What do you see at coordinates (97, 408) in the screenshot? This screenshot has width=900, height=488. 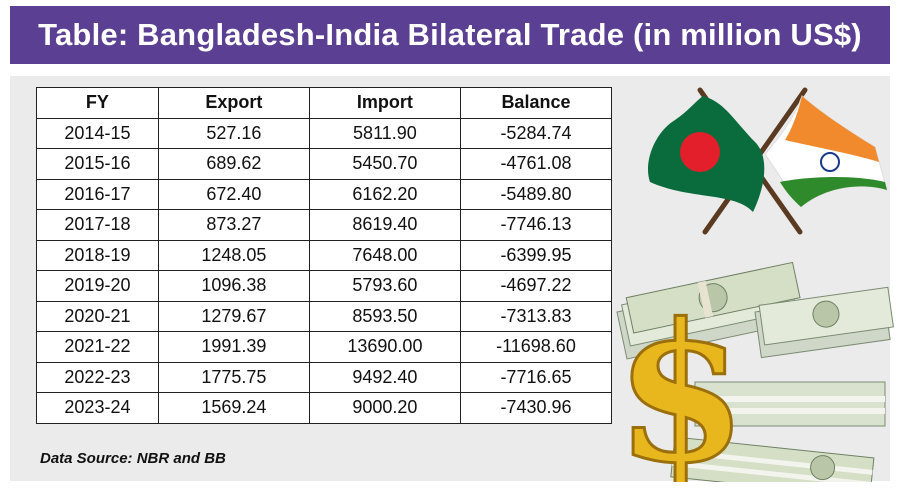 I see `cell-fy: 2023-24` at bounding box center [97, 408].